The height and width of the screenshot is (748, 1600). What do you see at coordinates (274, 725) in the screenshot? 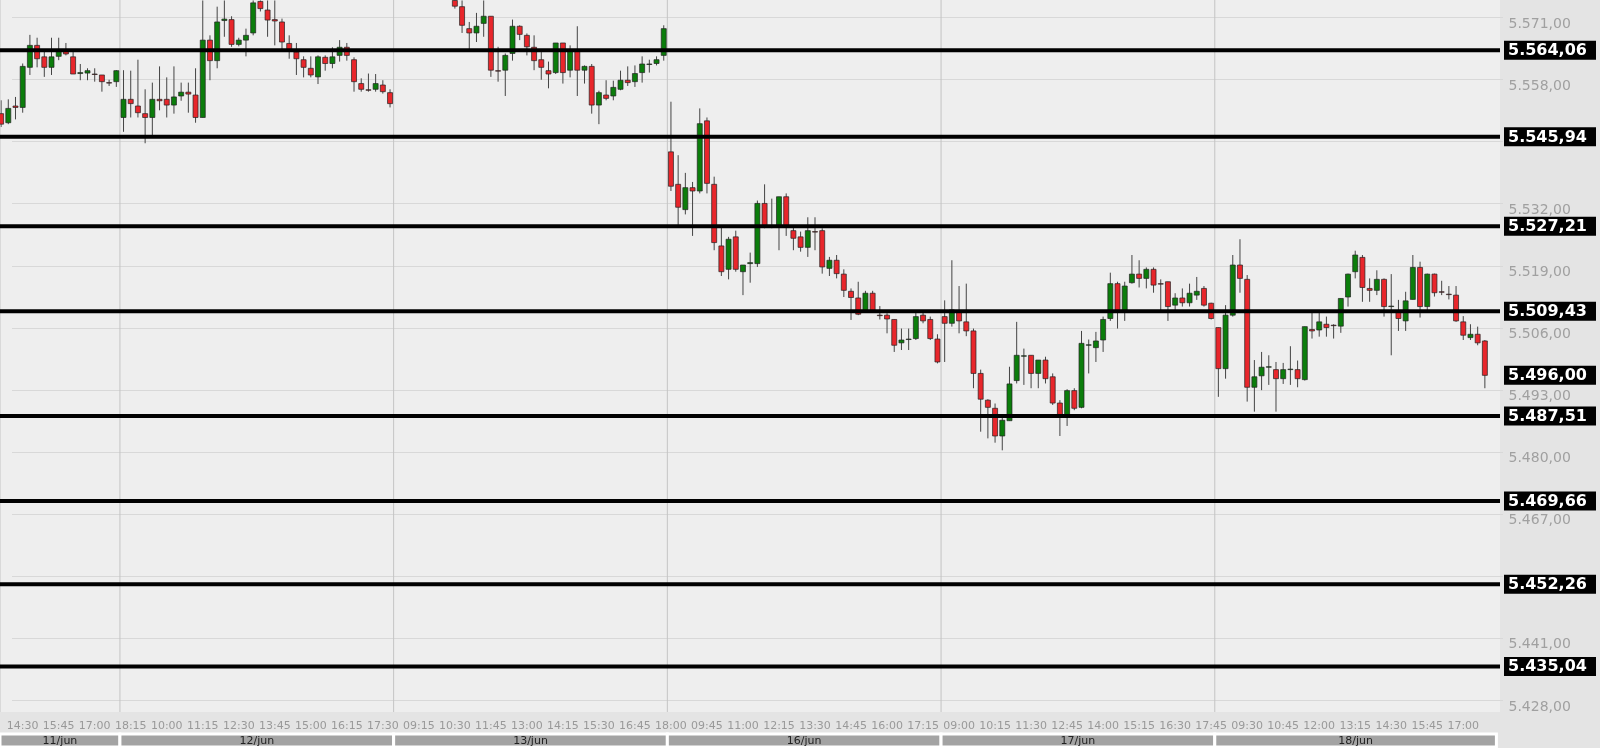
I see `x-tick-label: 13:45` at bounding box center [274, 725].